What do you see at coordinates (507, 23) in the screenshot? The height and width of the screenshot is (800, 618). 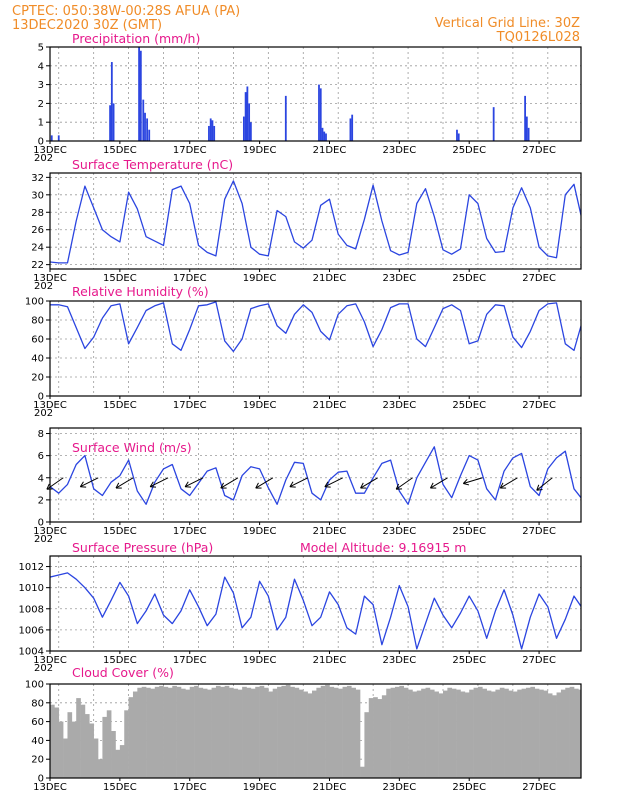 I see `header-grid-note: Vertical Grid Line: 30Z` at bounding box center [507, 23].